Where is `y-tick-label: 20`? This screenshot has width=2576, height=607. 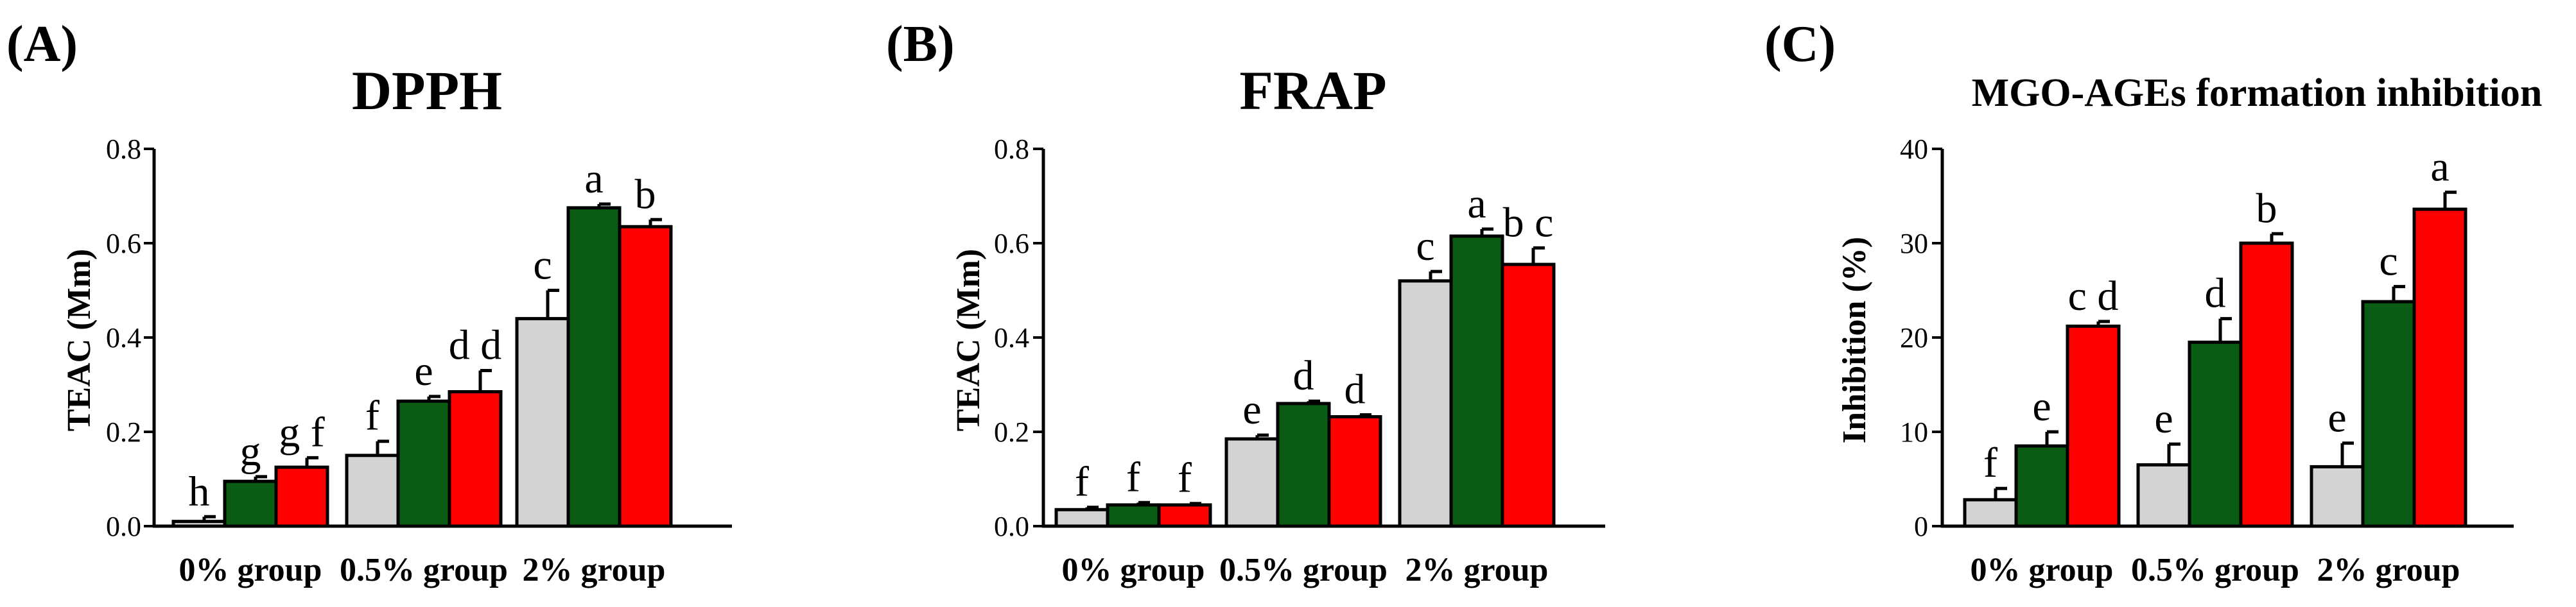 y-tick-label: 20 is located at coordinates (1914, 338).